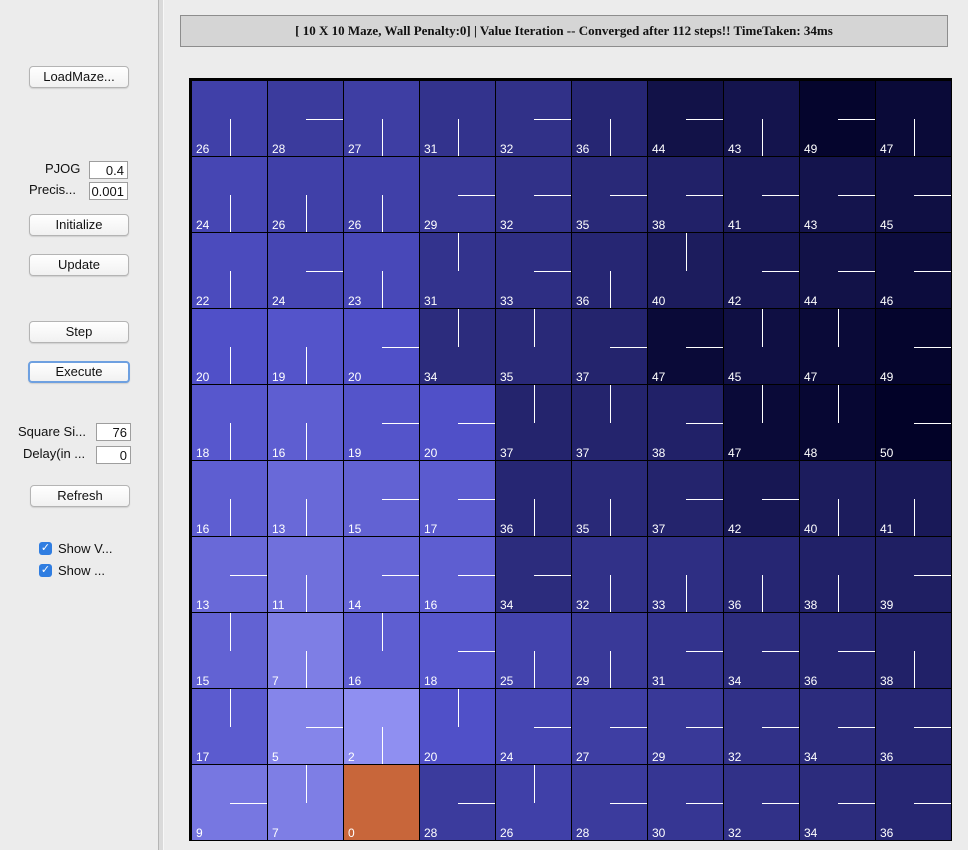 This screenshot has height=850, width=968. Describe the element at coordinates (113, 432) in the screenshot. I see `square-size-field: 76` at that location.